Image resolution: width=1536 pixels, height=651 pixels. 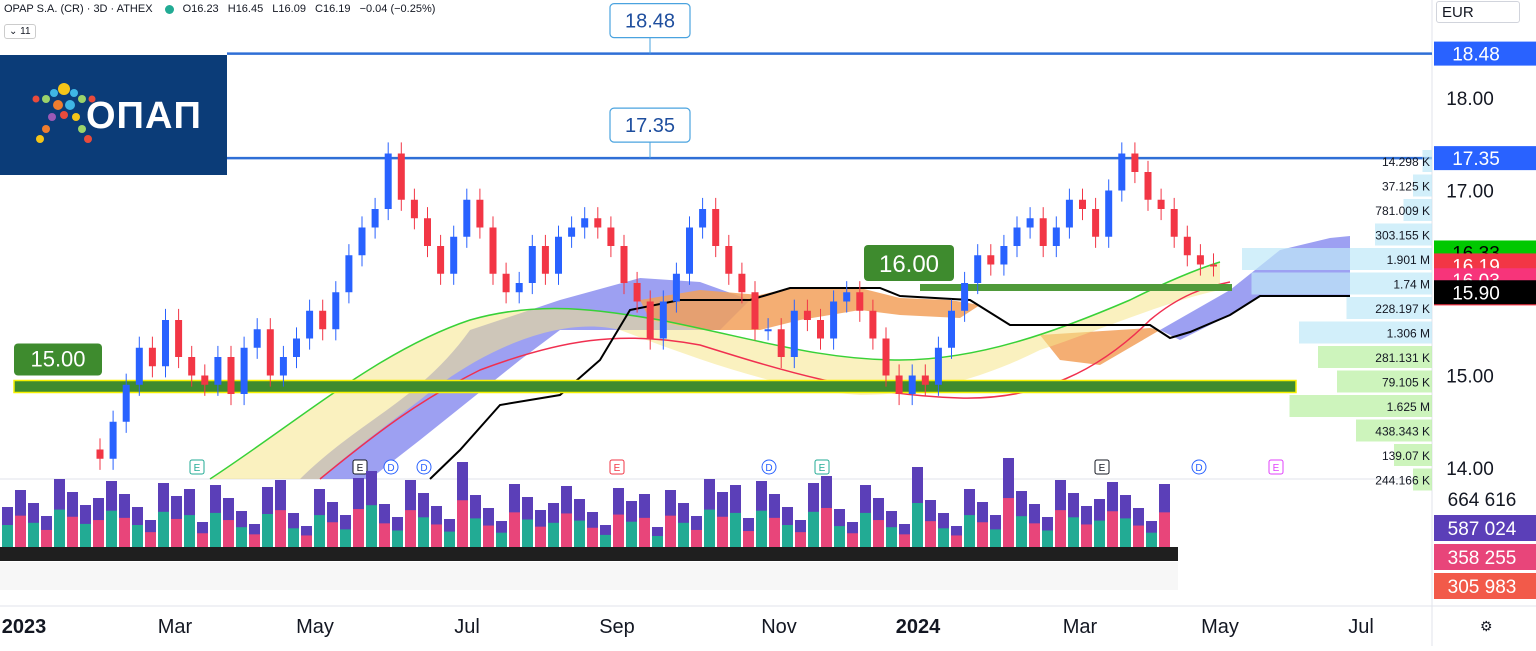 I want to click on volume-tag-label: 305 983, so click(x=1482, y=587).